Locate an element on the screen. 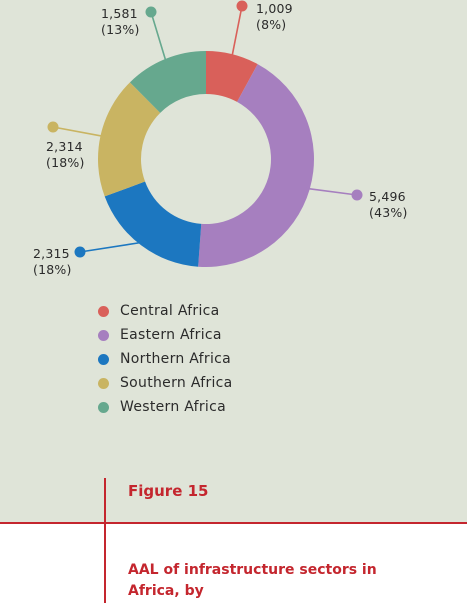 The width and height of the screenshot is (467, 603). legend-item-northern-africa: Northern Africa is located at coordinates (165, 359).